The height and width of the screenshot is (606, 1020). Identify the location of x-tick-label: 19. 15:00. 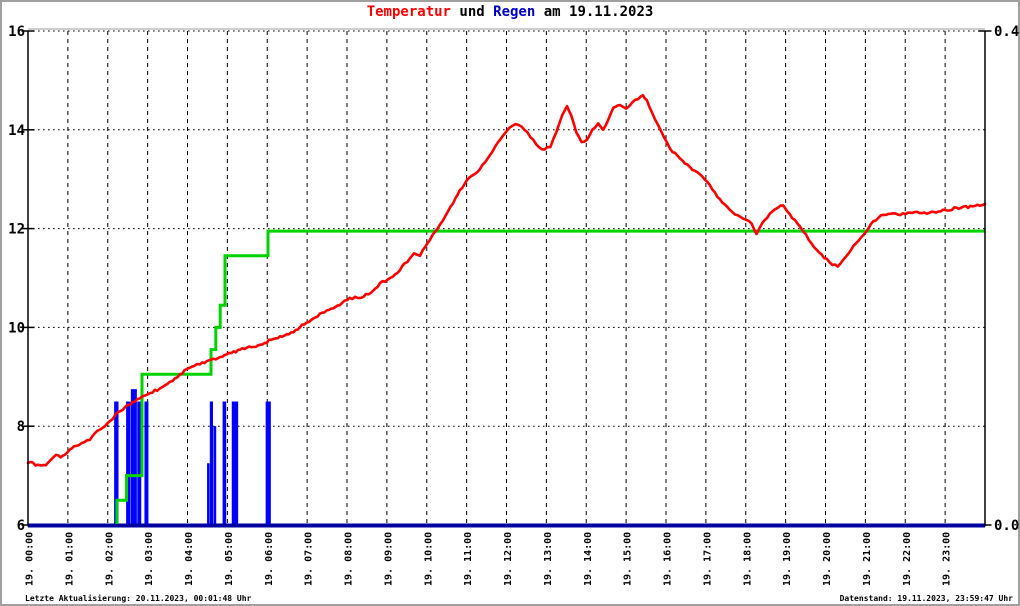
(628, 559).